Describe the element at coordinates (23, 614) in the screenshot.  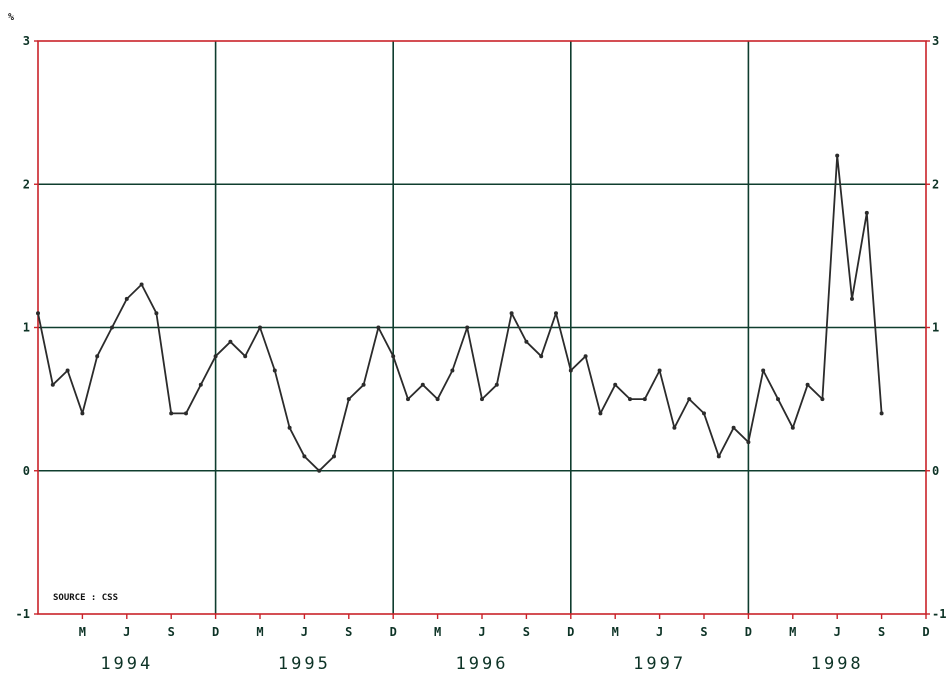
I see `y-tick-label: -1` at that location.